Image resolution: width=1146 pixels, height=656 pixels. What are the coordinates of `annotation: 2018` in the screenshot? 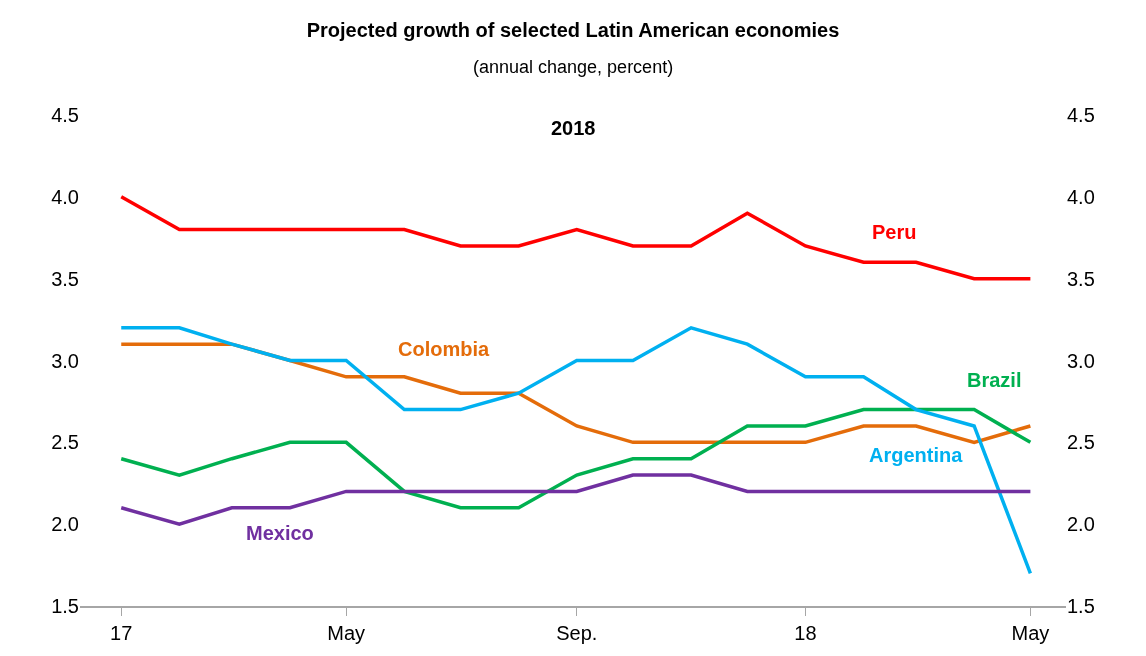 It's located at (573, 128).